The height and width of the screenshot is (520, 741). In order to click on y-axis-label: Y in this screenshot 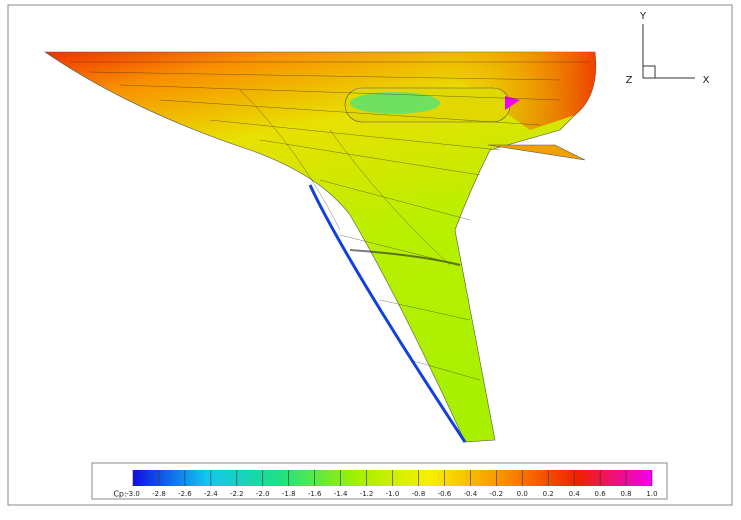, I will do `click(643, 16)`.